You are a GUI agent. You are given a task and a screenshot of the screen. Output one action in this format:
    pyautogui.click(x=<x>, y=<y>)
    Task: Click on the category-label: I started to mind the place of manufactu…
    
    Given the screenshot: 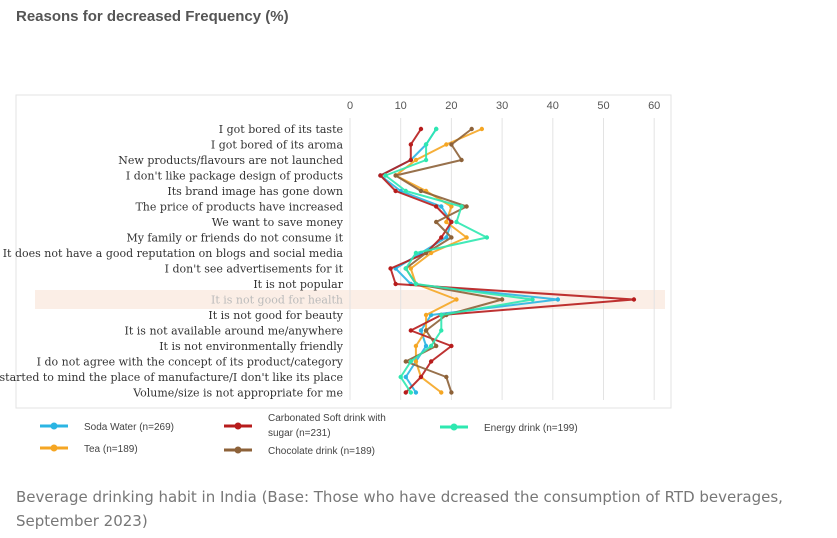 What is the action you would take?
    pyautogui.click(x=171, y=377)
    